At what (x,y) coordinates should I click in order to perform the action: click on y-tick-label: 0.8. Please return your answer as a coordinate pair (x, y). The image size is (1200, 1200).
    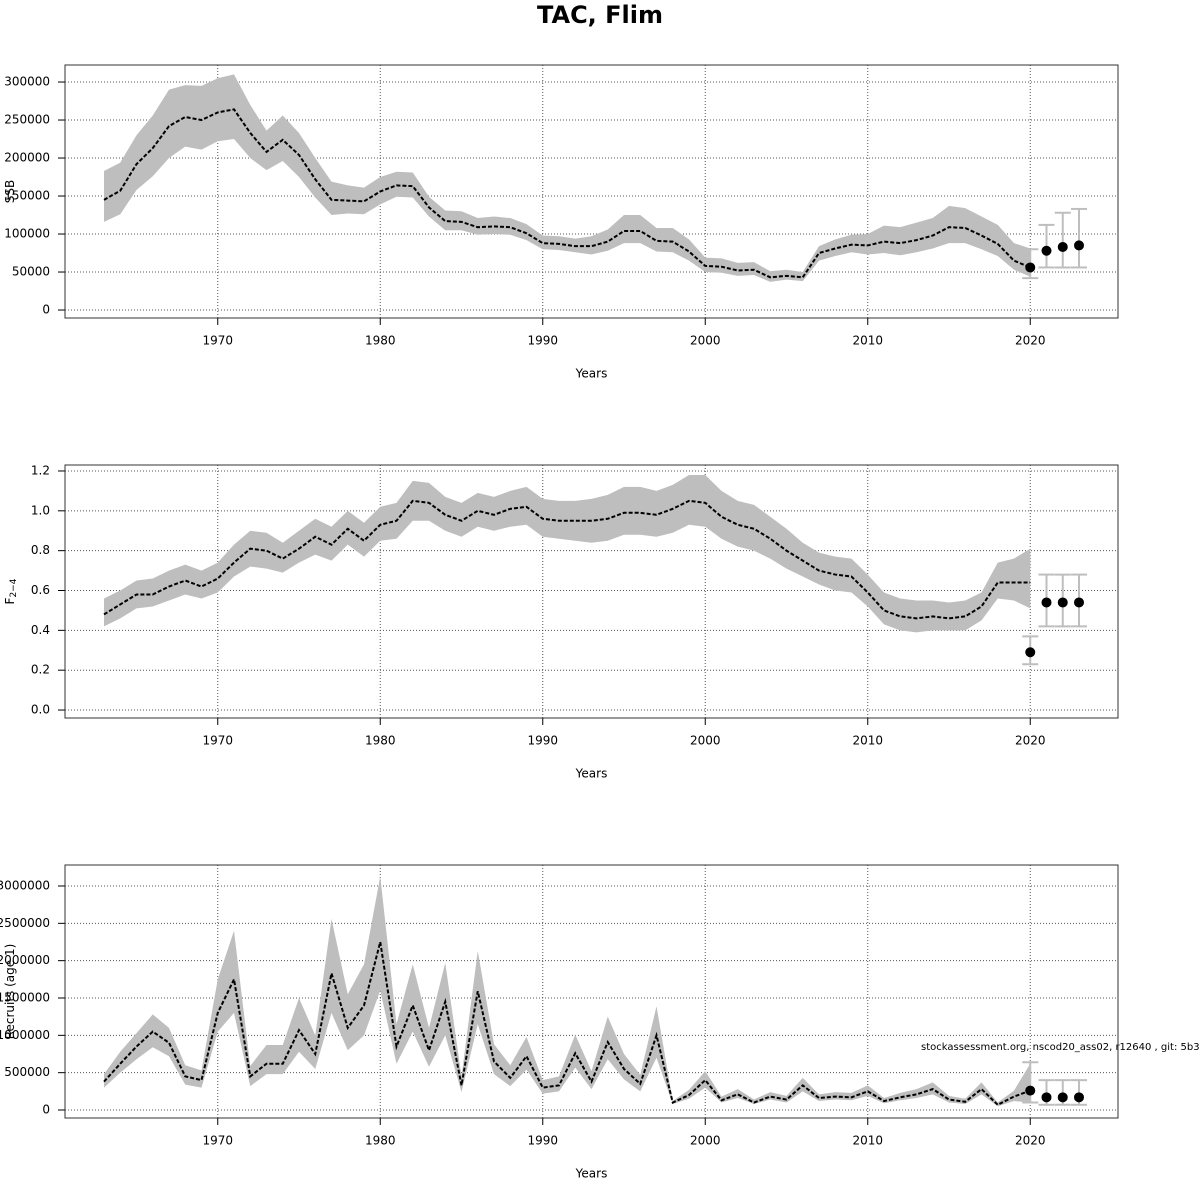
    Looking at the image, I should click on (40, 550).